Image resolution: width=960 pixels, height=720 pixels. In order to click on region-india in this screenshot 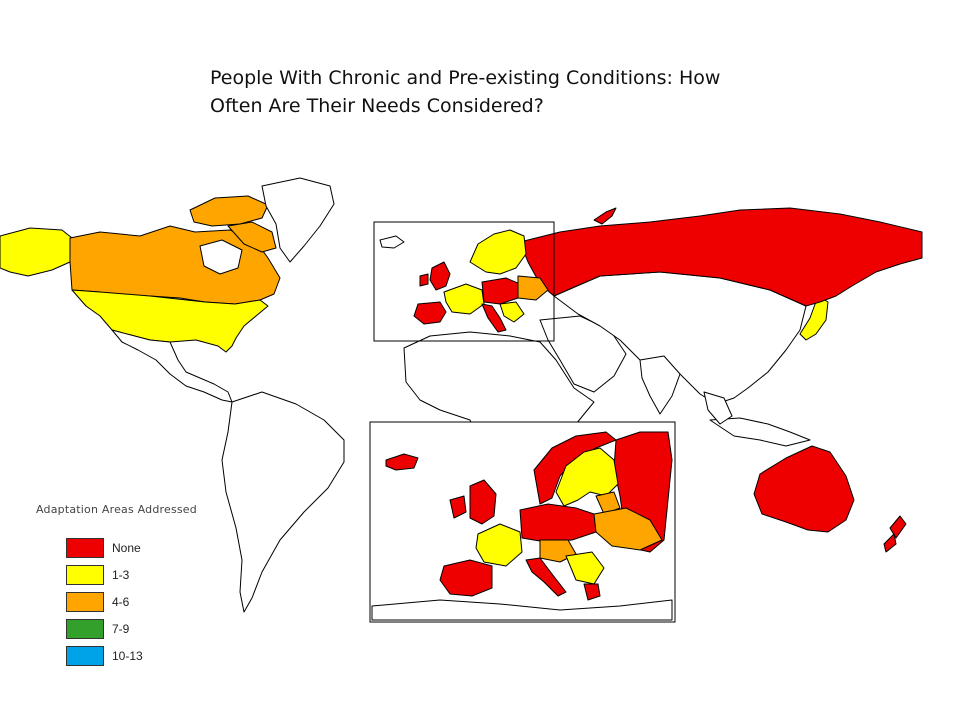, I will do `click(660, 385)`.